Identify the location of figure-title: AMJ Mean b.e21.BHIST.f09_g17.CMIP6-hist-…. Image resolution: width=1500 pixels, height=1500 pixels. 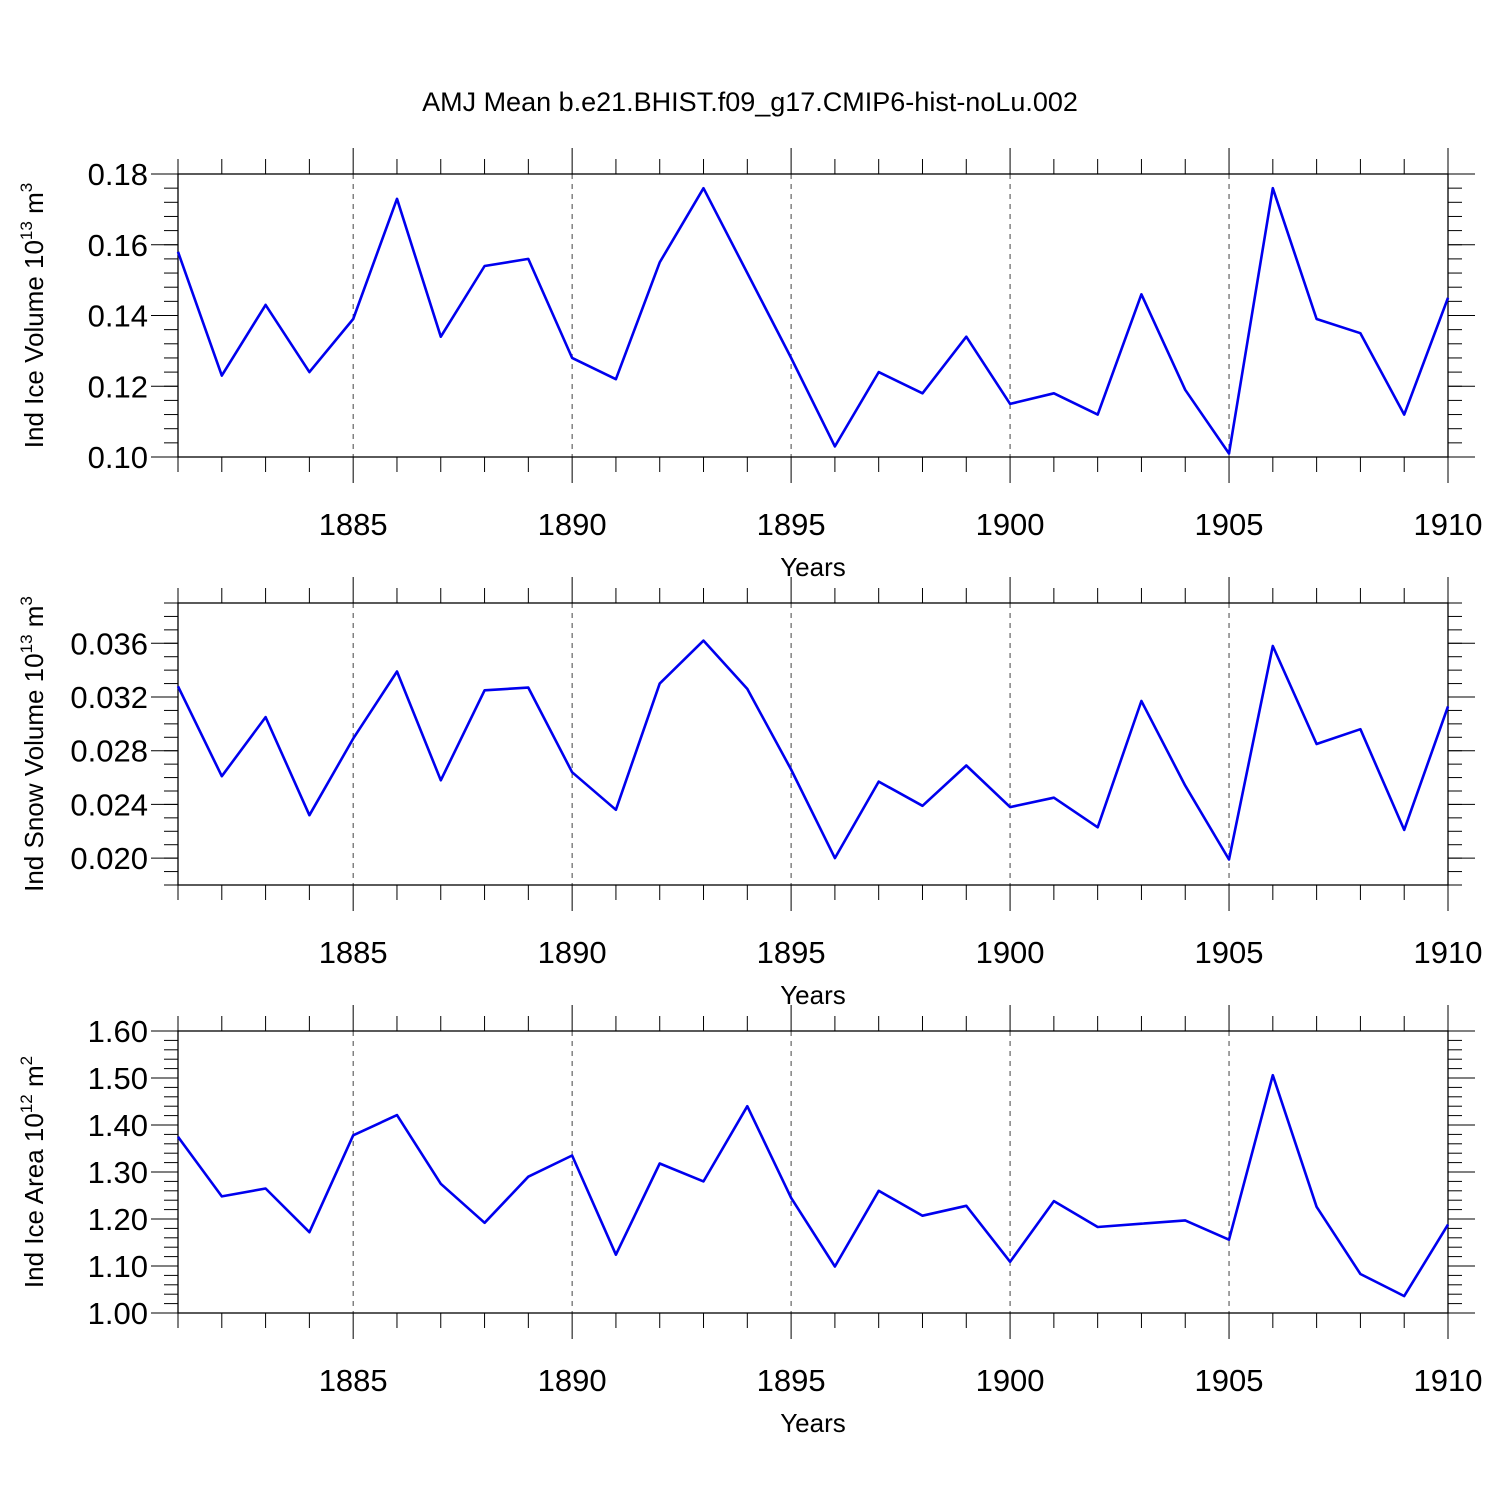
(750, 102).